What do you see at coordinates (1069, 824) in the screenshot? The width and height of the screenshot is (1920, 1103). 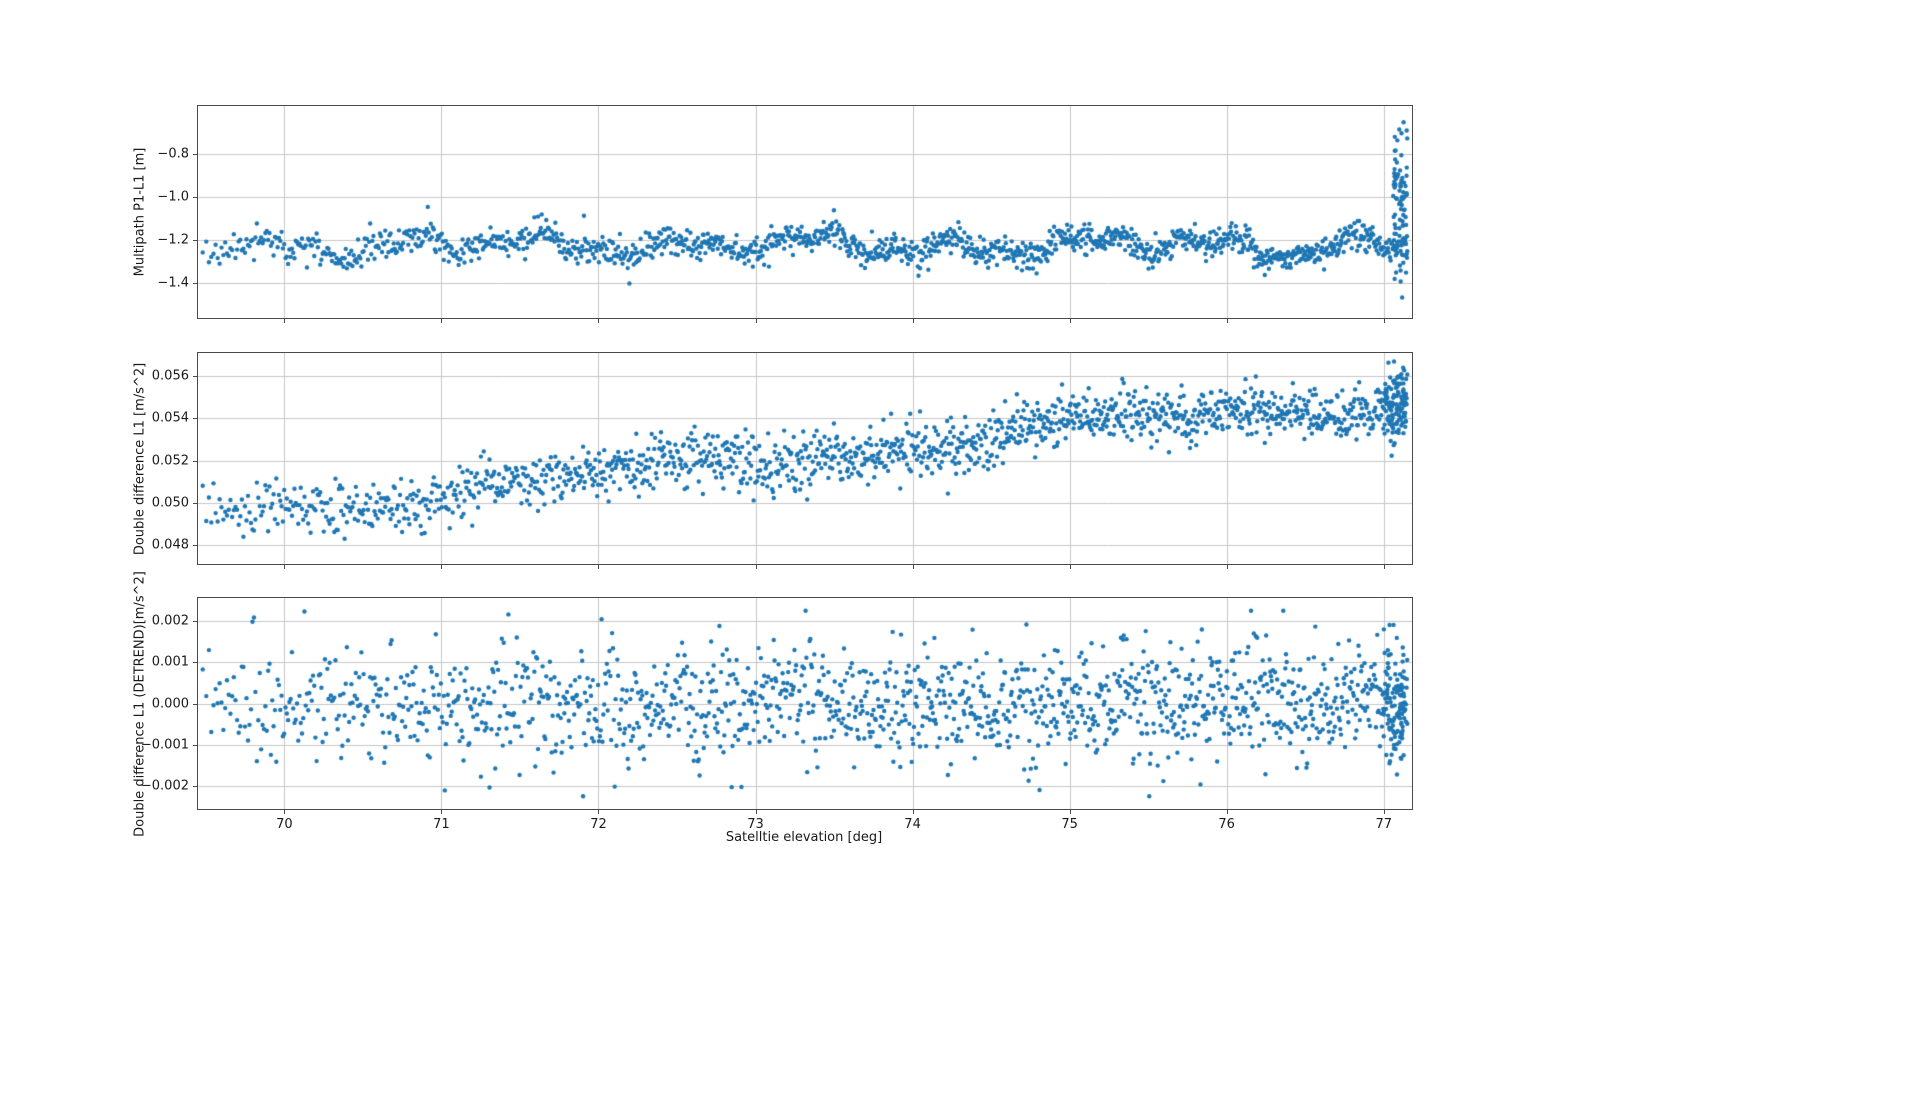 I see `x-tick-label: 75` at bounding box center [1069, 824].